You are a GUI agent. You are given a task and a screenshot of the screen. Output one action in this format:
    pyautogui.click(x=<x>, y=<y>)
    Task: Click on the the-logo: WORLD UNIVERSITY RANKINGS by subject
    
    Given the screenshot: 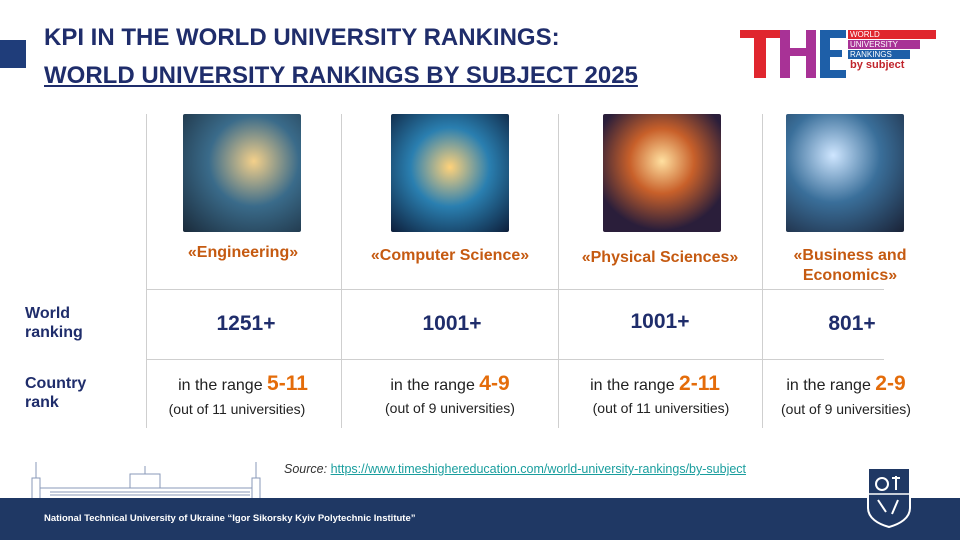 What is the action you would take?
    pyautogui.click(x=840, y=54)
    